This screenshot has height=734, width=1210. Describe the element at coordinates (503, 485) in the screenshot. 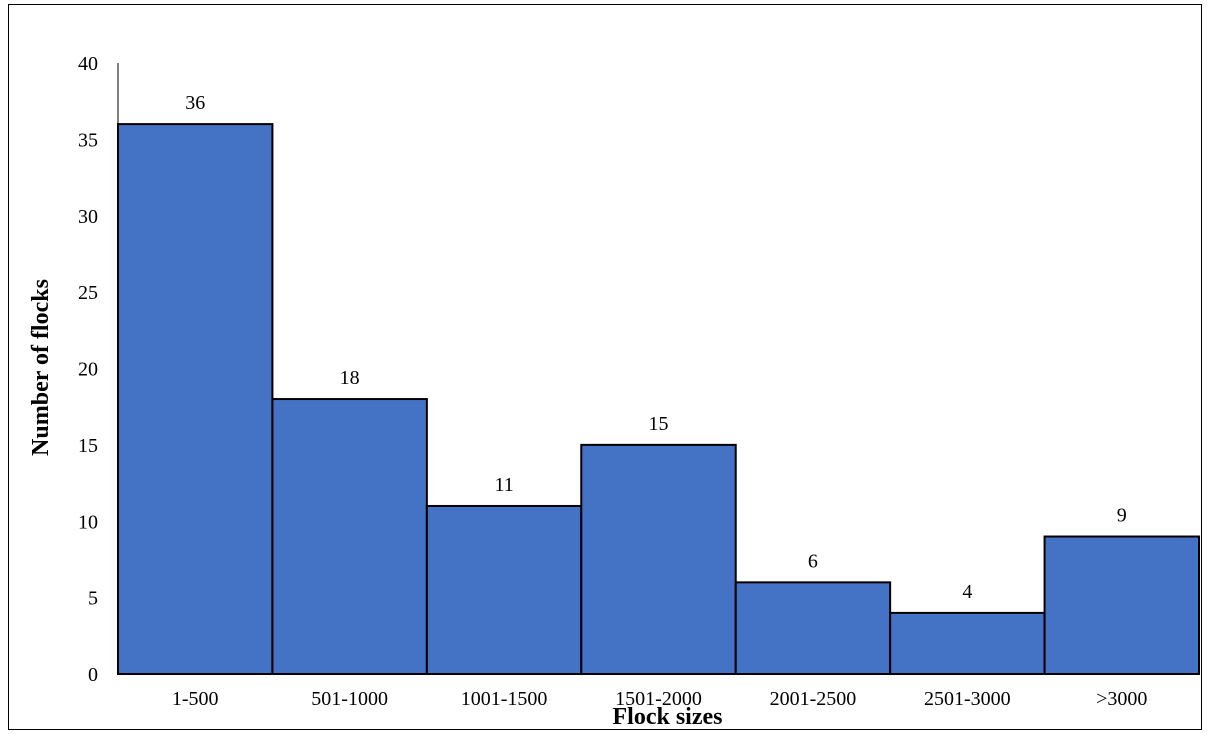

I see `bar-value-label: 11` at that location.